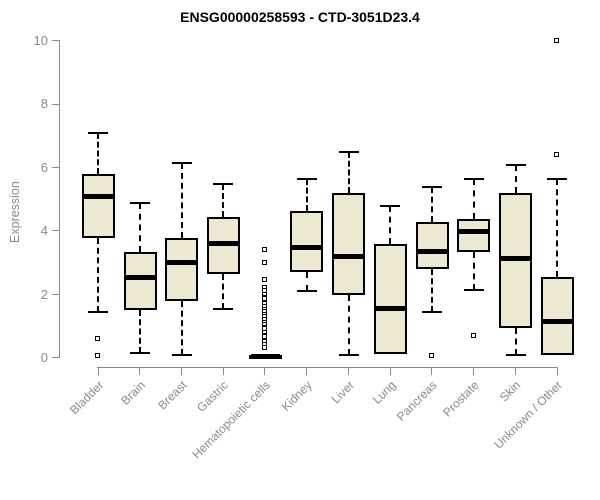 The height and width of the screenshot is (500, 600). I want to click on outlier-pancreas, so click(432, 356).